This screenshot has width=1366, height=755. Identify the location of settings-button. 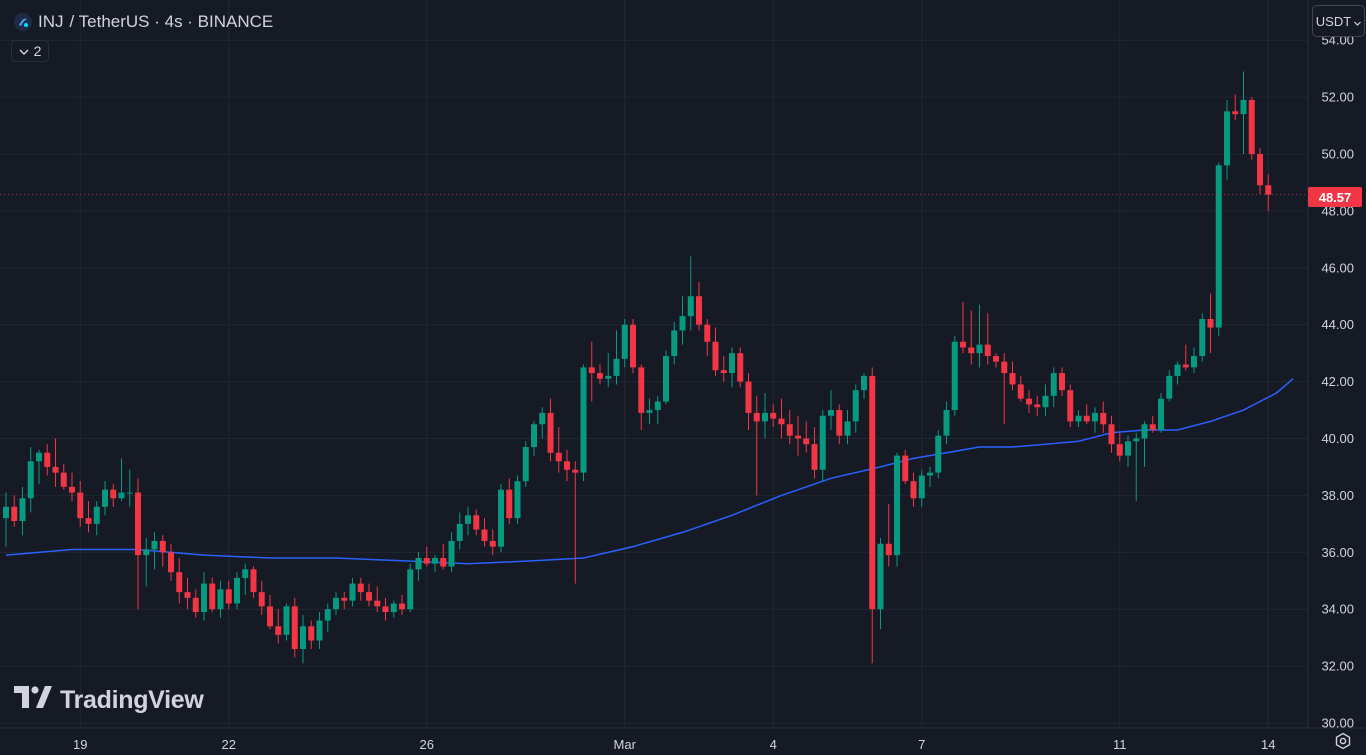
(1343, 742).